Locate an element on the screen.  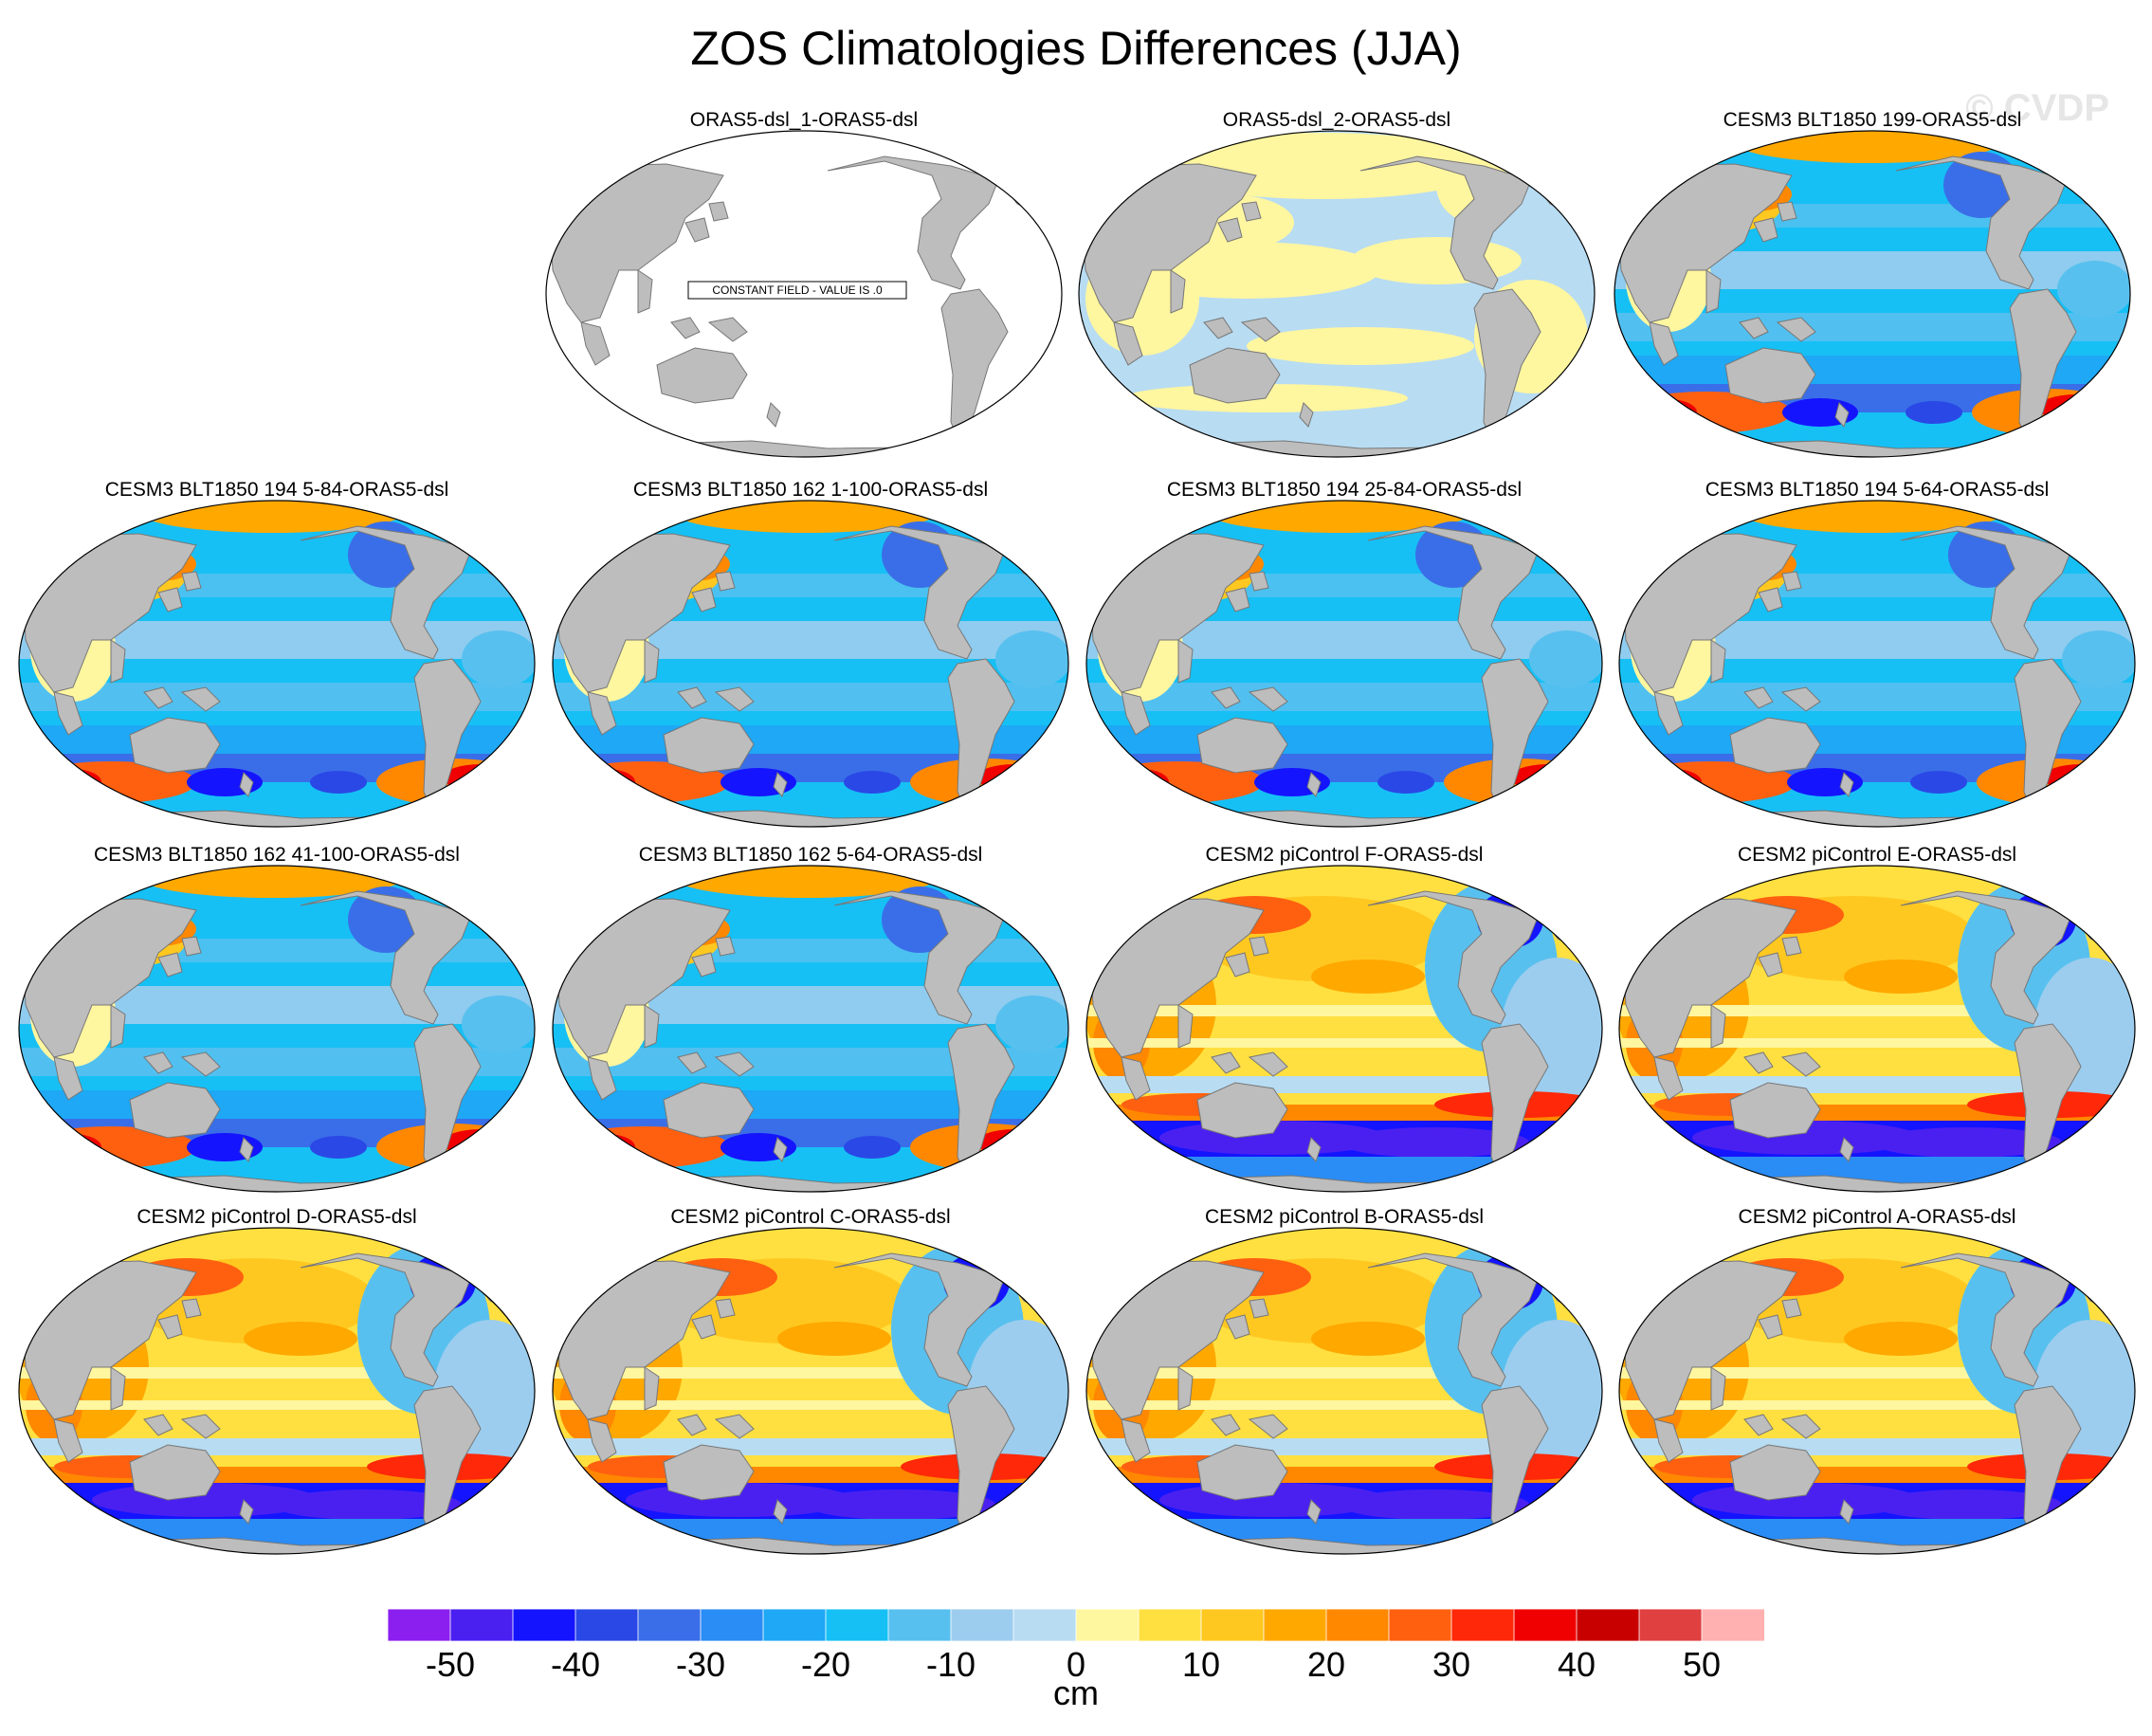
constant-field-note: CONSTANT FIELD - VALUE IS .0 is located at coordinates (798, 290).